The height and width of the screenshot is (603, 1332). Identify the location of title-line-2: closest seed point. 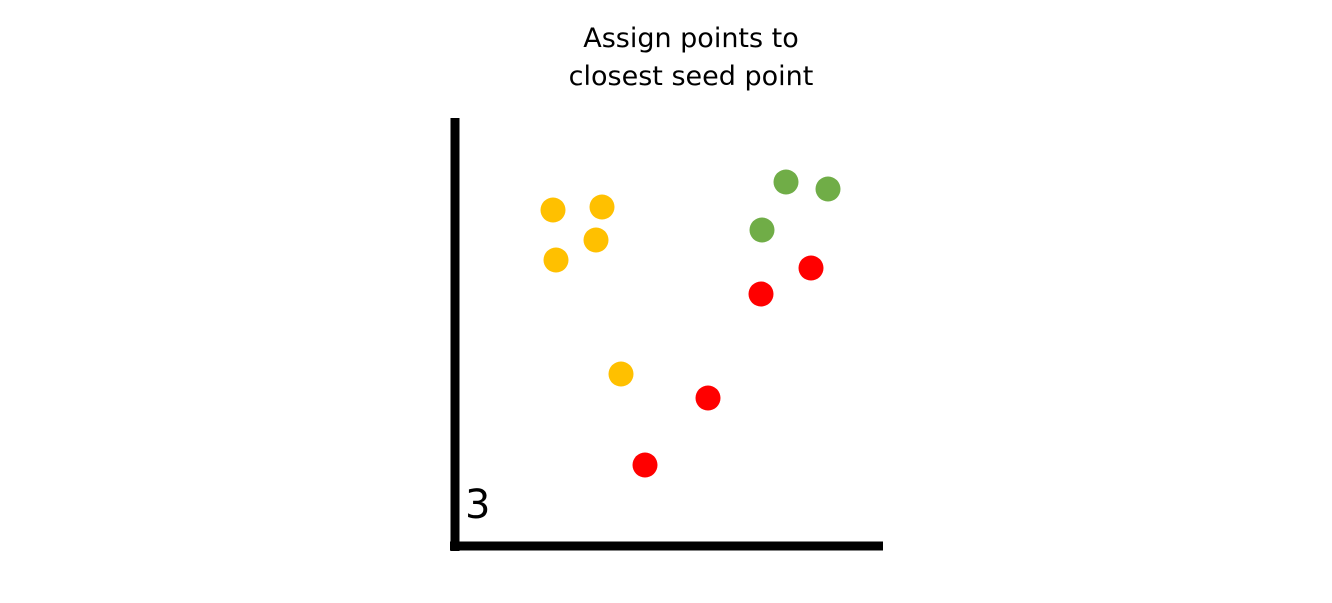
(691, 76).